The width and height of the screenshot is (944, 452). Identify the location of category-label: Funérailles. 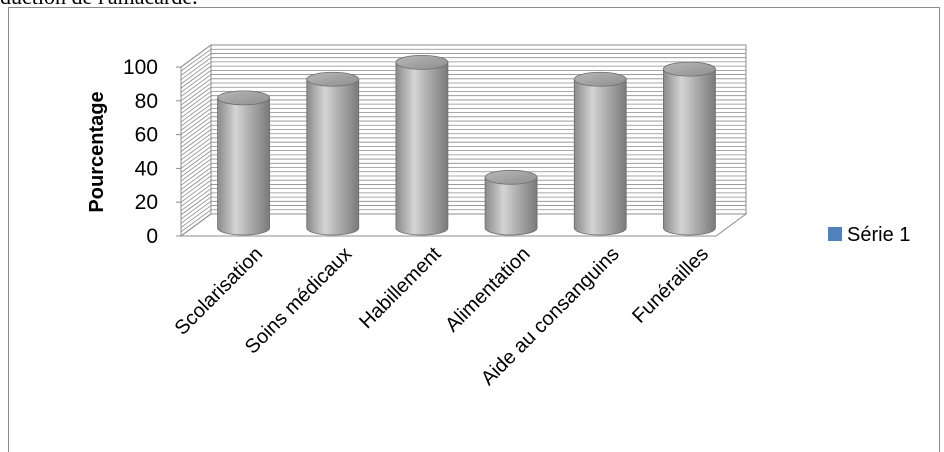
(670, 285).